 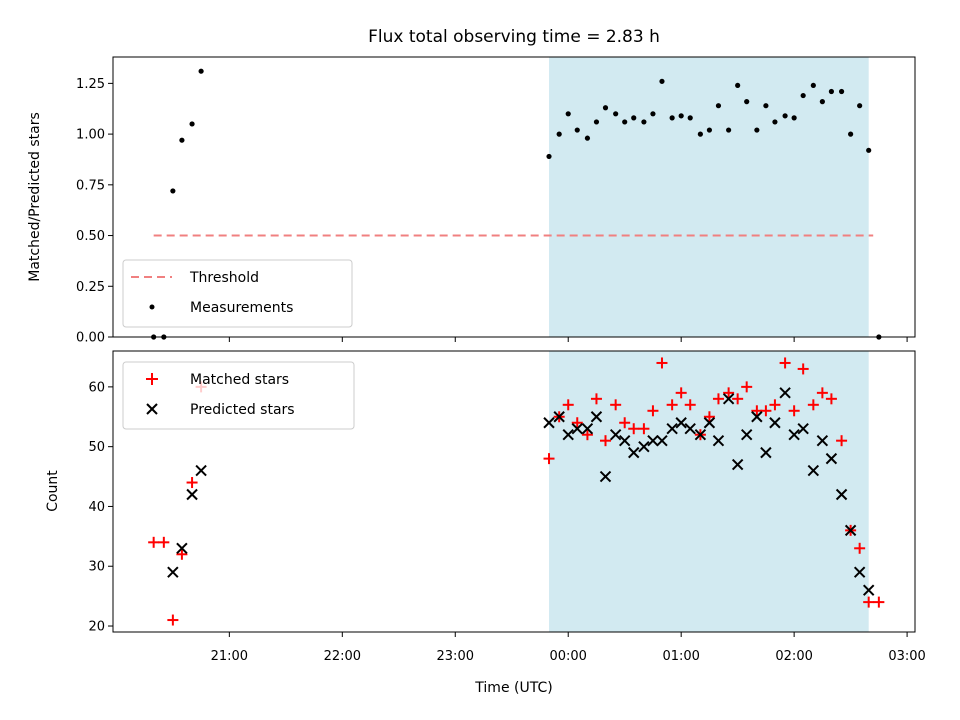 I want to click on legend-threshold-label: Threshold, so click(x=224, y=278).